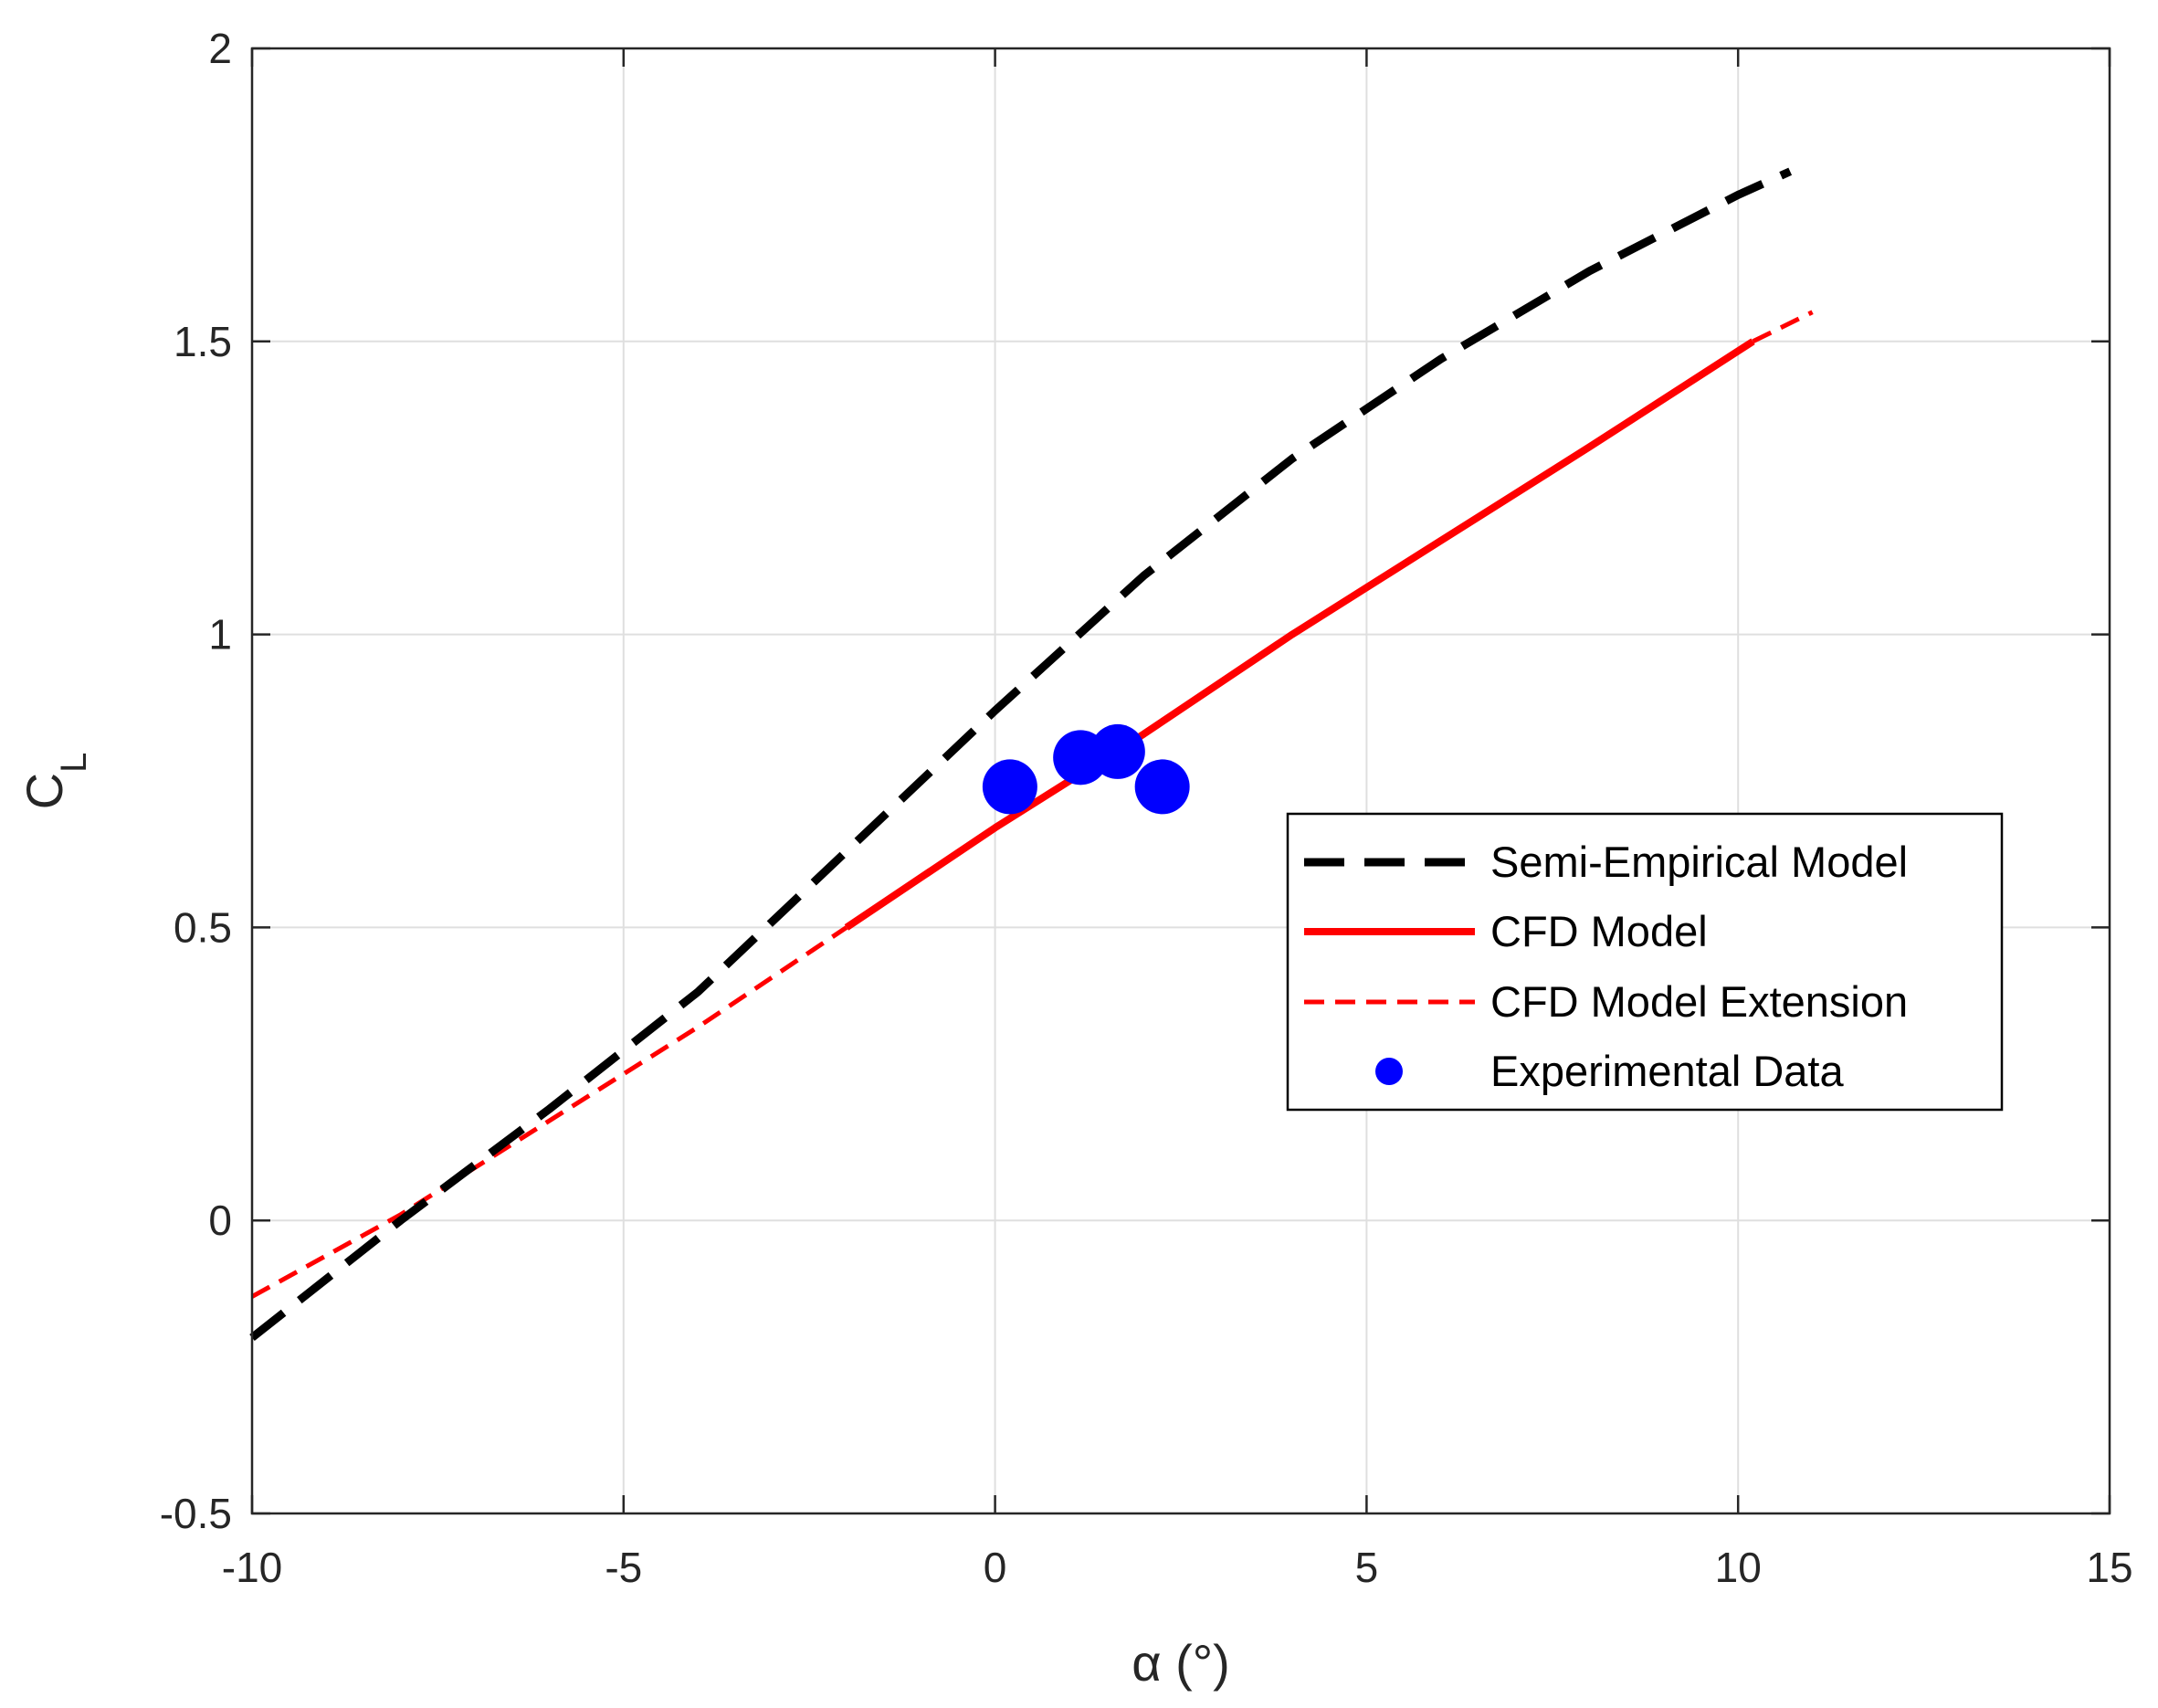  I want to click on y-tick-label: 2, so click(220, 48).